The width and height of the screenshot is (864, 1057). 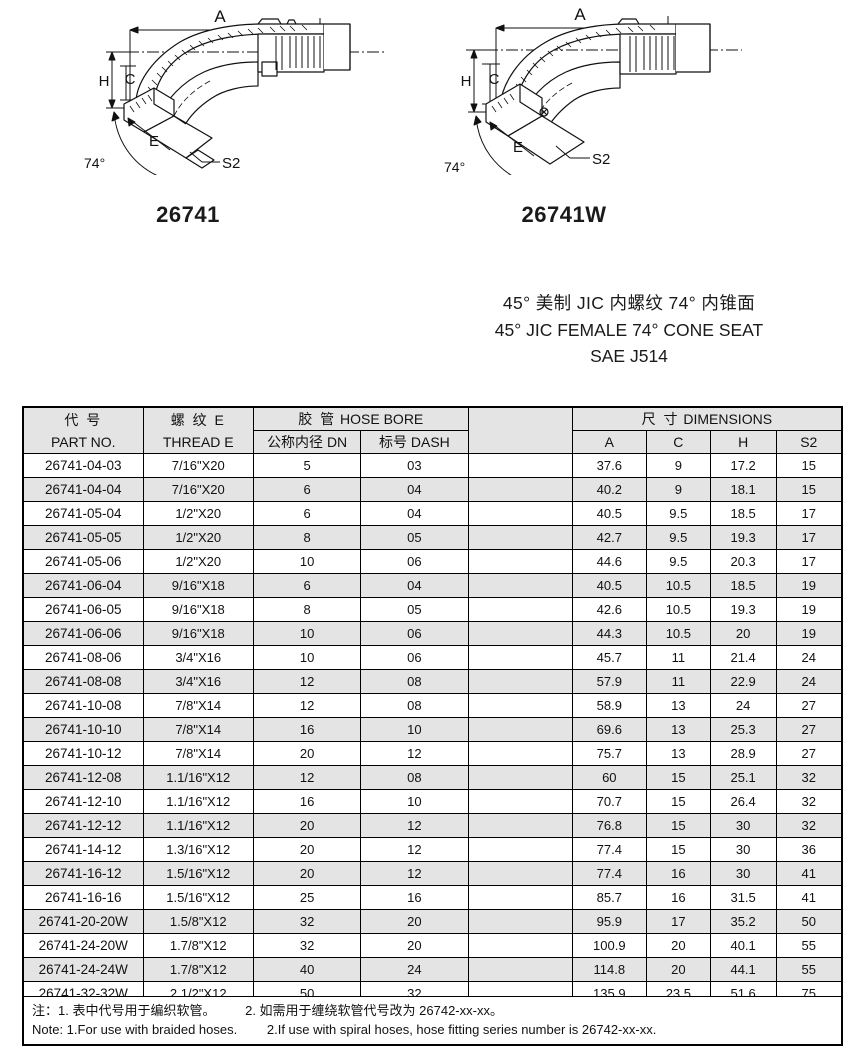 I want to click on cell-thread: 1.5/16"X12, so click(x=198, y=897).